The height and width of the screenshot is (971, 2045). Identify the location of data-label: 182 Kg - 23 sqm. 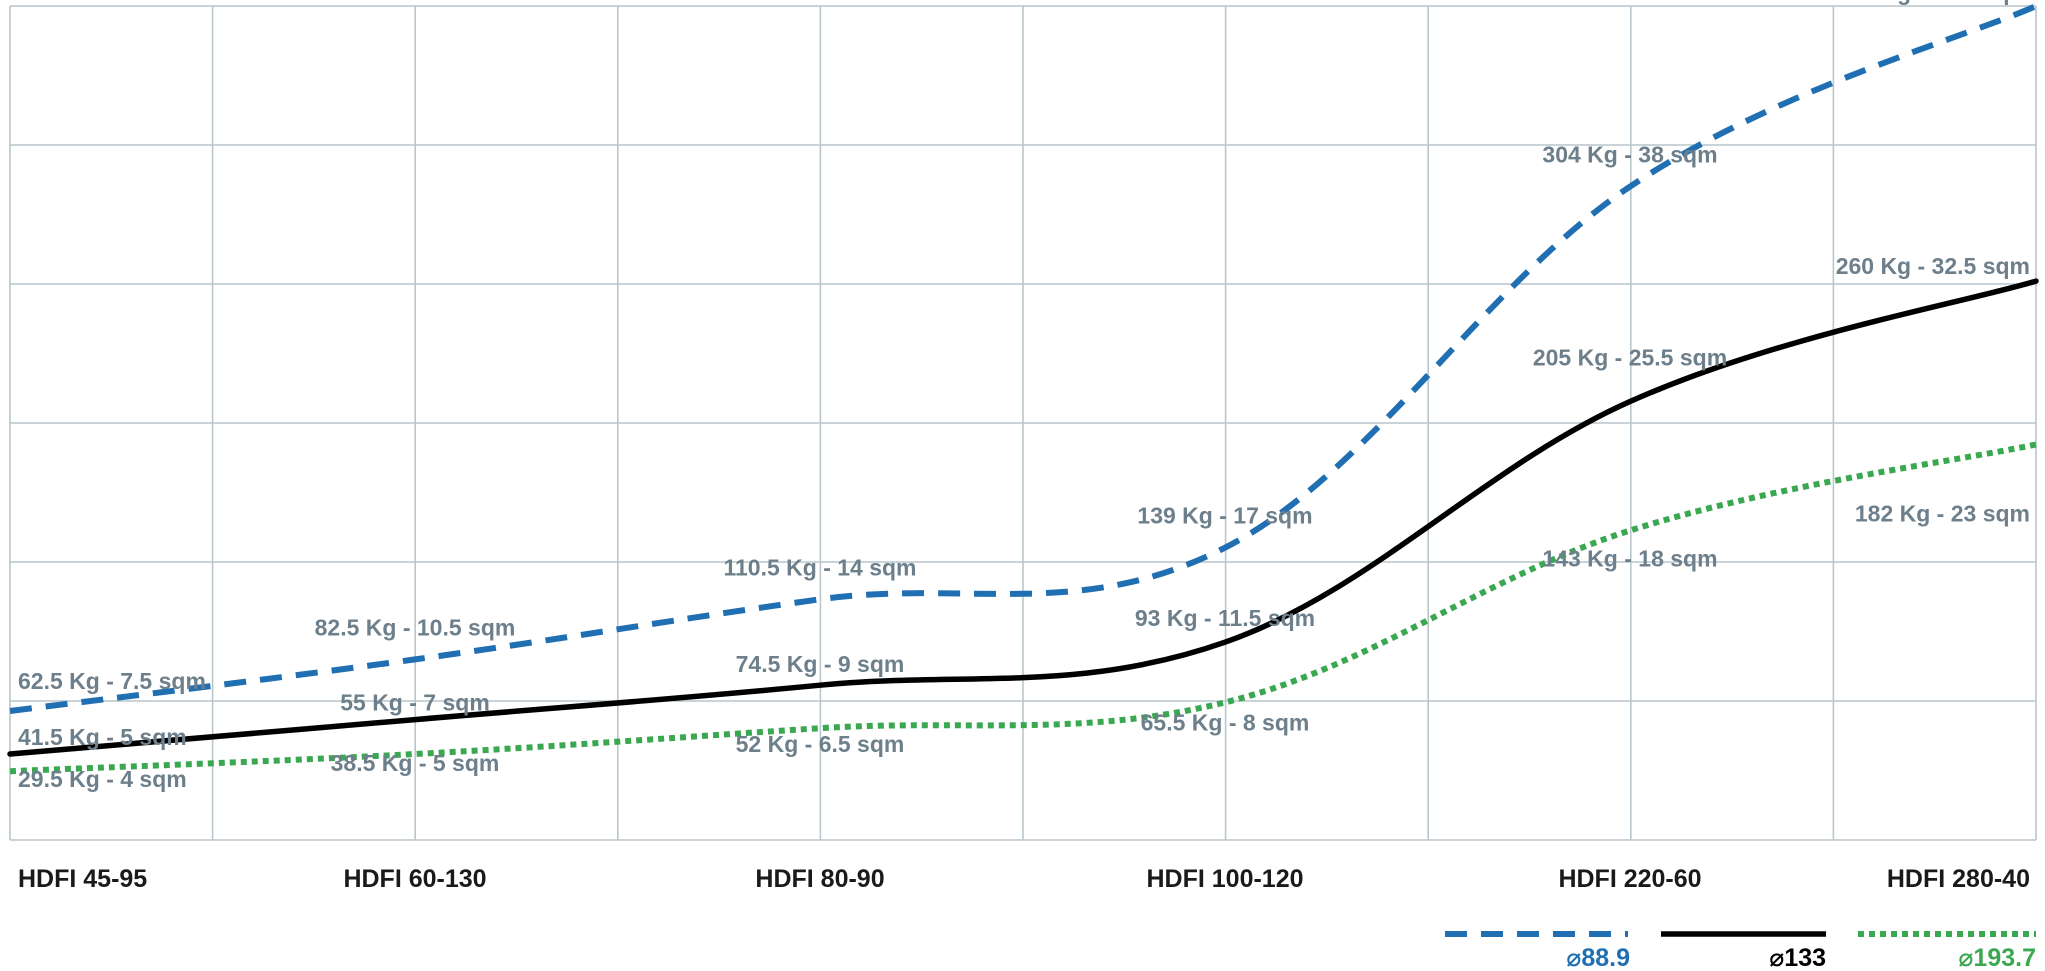
(1942, 514).